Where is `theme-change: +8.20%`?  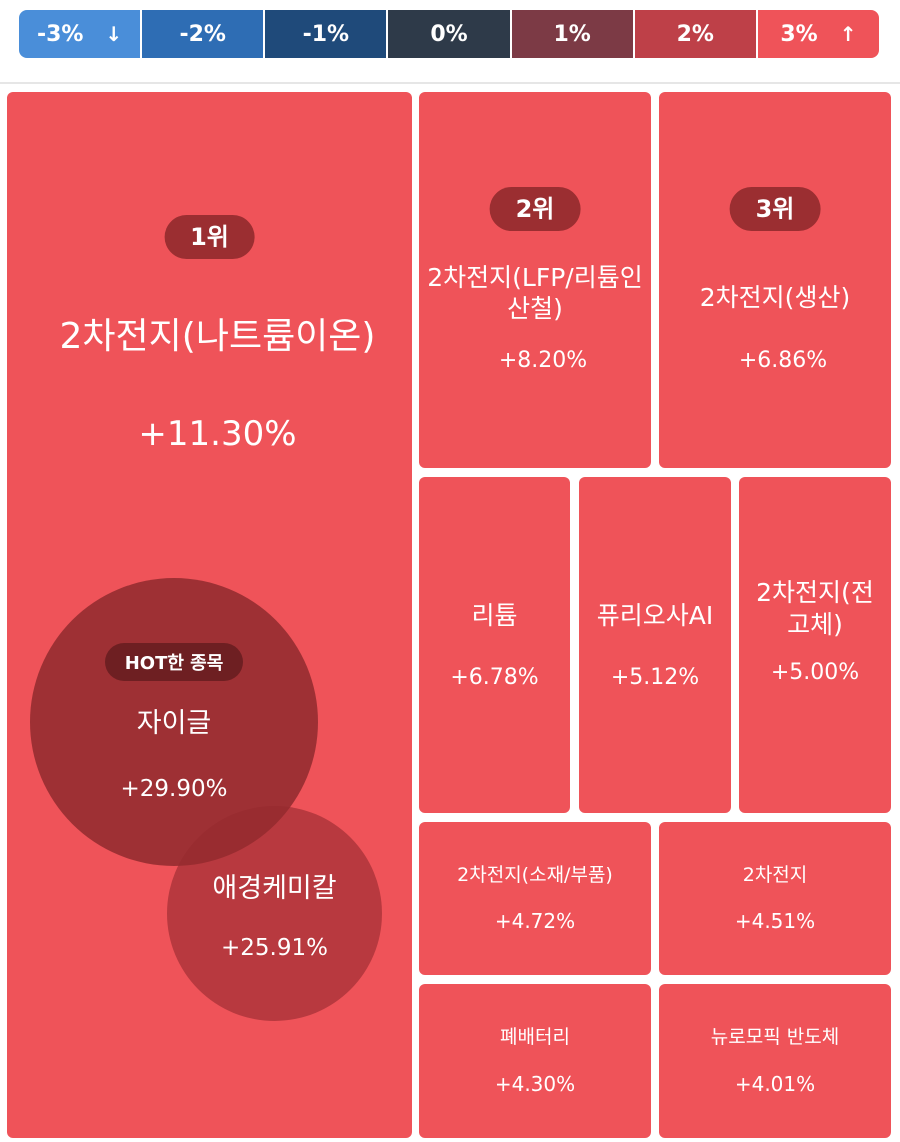
theme-change: +8.20% is located at coordinates (543, 360).